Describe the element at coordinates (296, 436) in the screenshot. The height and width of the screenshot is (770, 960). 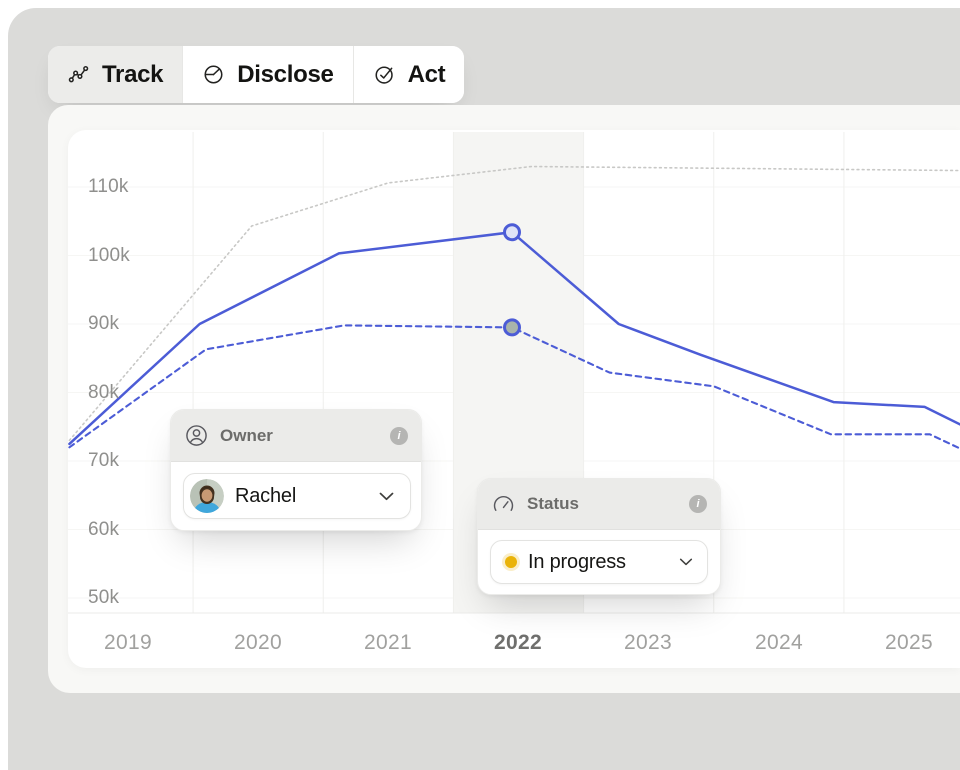
I see `owner-card-header: Owner i` at that location.